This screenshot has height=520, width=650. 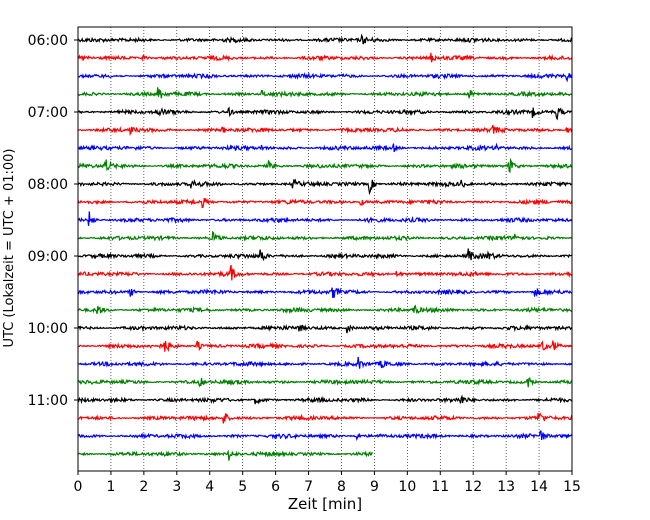 What do you see at coordinates (176, 487) in the screenshot?
I see `x-tick-label: 3` at bounding box center [176, 487].